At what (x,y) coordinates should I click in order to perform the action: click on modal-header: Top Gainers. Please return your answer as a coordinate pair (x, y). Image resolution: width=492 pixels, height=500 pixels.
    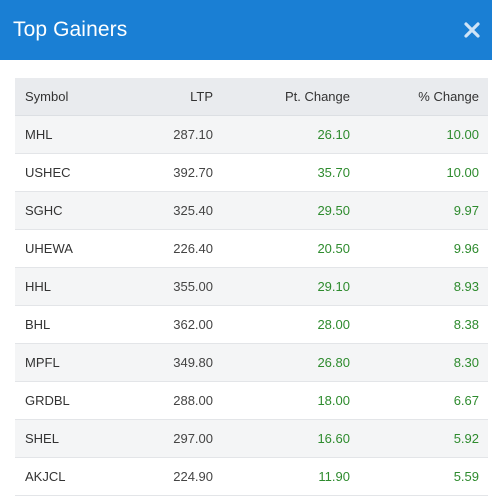
    Looking at the image, I should click on (246, 30).